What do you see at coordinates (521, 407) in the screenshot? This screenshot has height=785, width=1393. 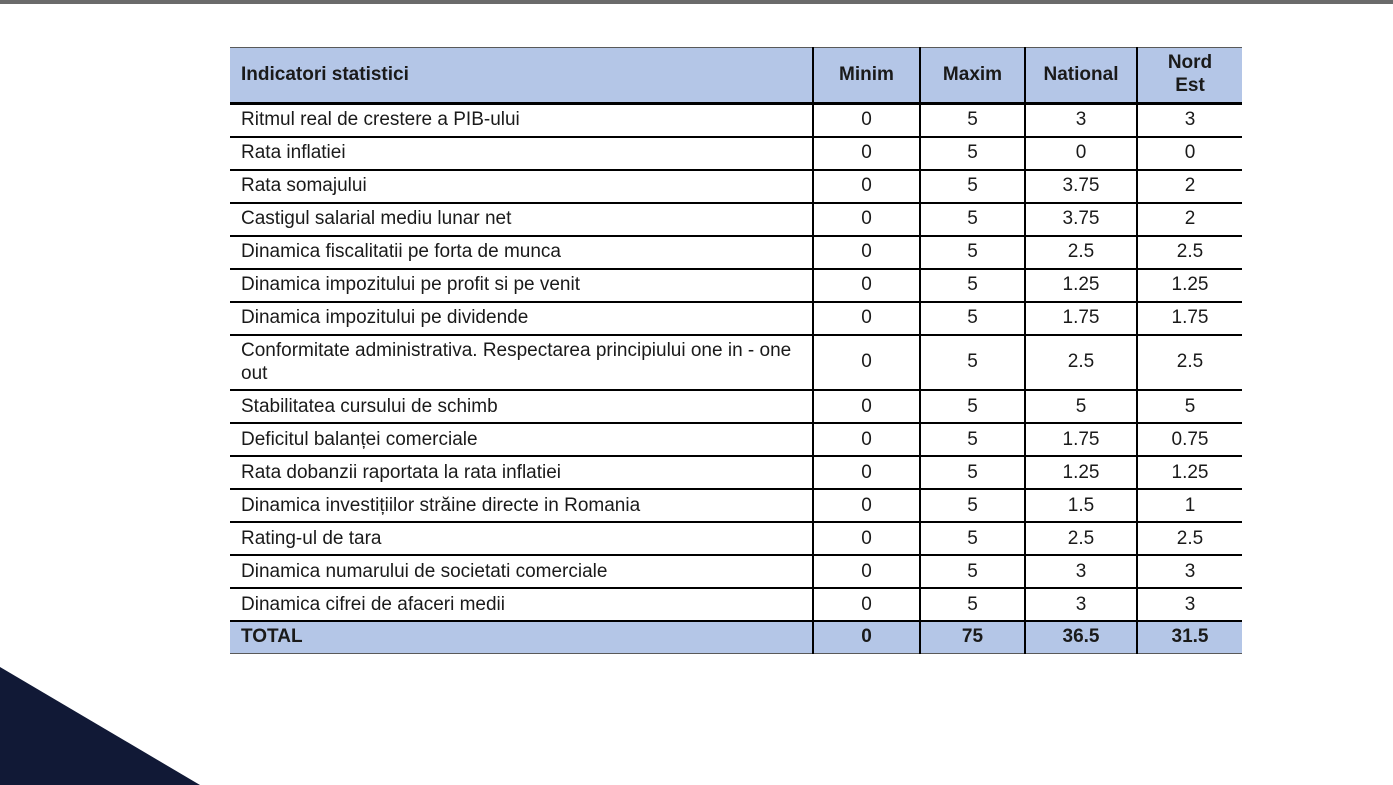 I see `indicator-label-cell: Stabilitatea cursului de schimb` at bounding box center [521, 407].